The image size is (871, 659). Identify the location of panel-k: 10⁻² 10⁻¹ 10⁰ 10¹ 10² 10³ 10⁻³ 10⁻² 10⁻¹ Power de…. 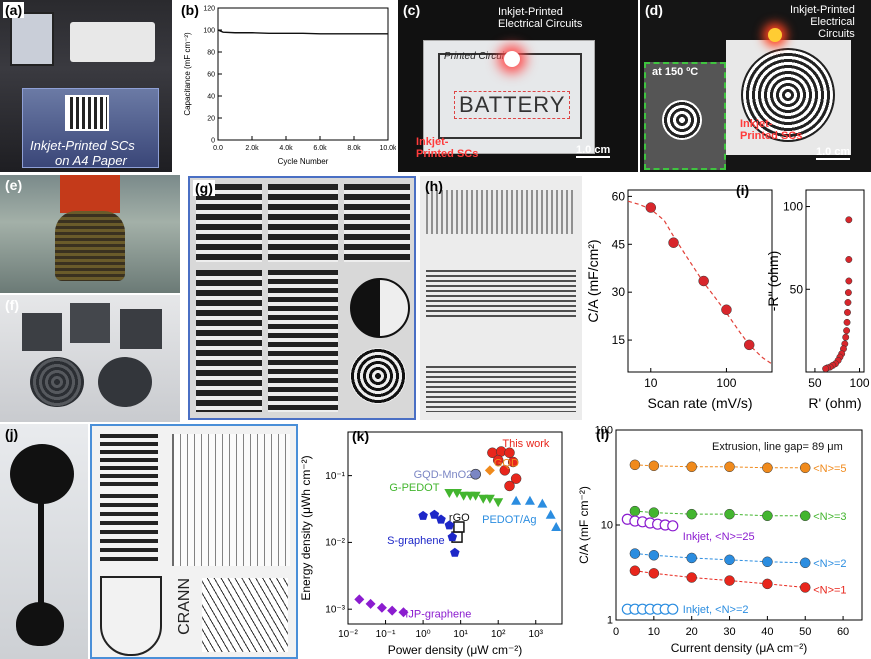
(436, 541).